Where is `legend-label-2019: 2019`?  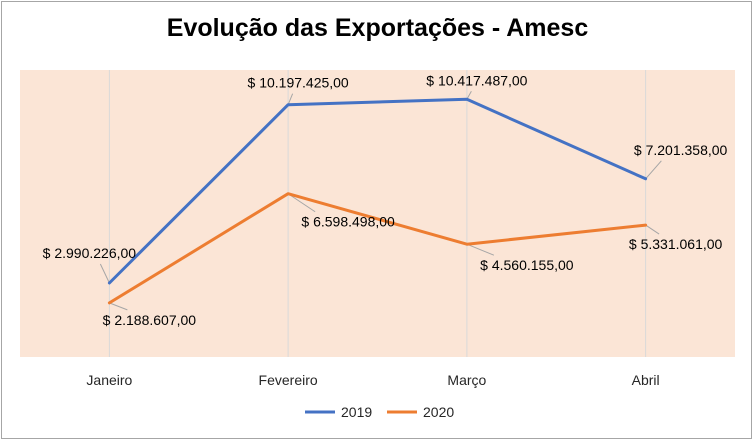 legend-label-2019: 2019 is located at coordinates (356, 412).